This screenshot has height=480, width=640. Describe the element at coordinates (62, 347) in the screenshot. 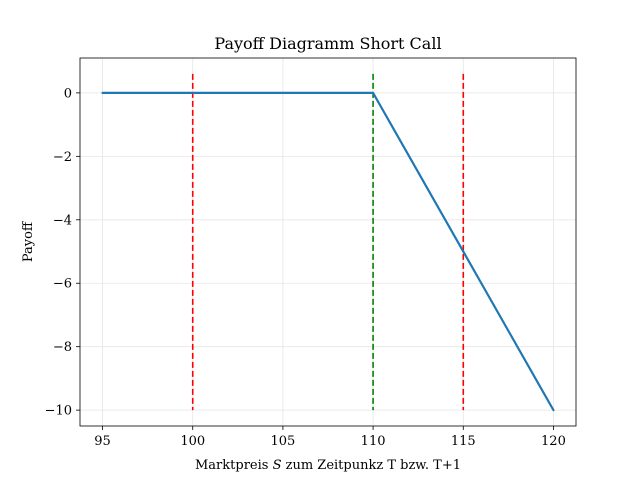

I see `y-tick-label: −8` at that location.